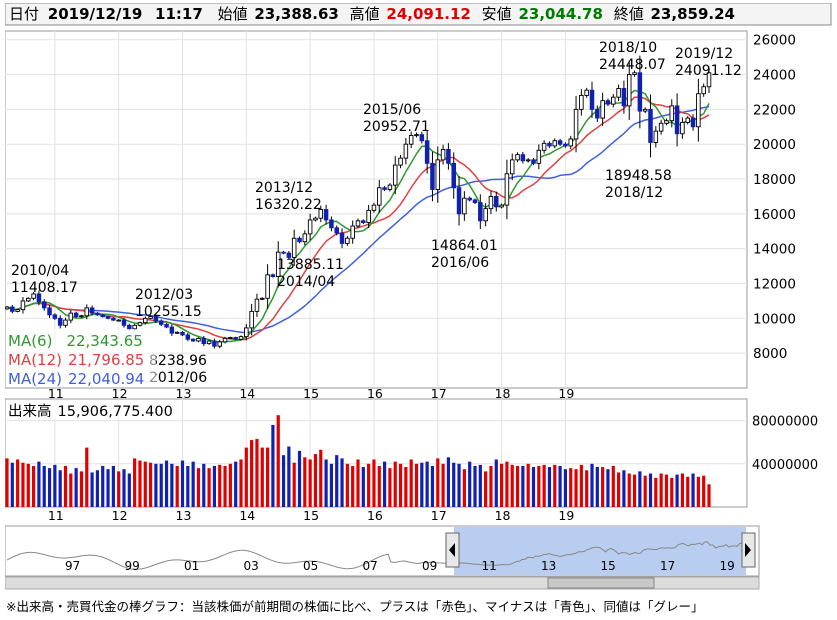  Describe the element at coordinates (566, 515) in the screenshot. I see `volume-tick-label: 19` at that location.